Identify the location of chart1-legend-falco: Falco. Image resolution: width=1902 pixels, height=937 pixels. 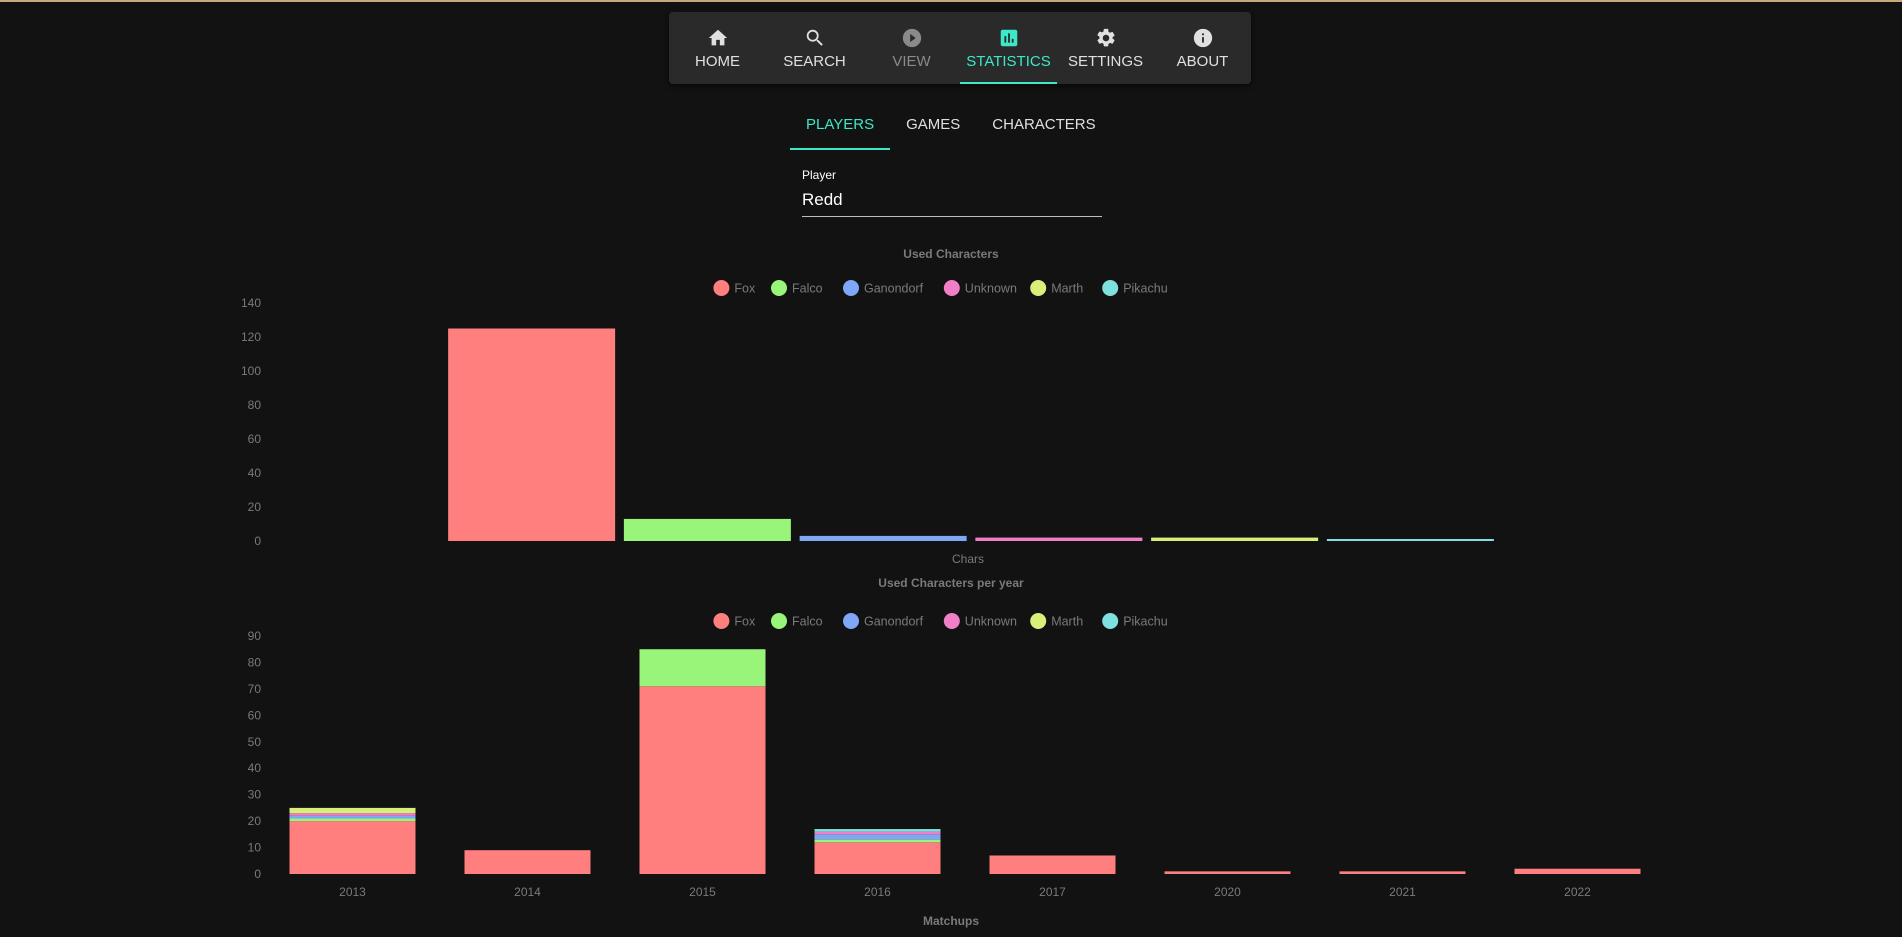
(797, 288).